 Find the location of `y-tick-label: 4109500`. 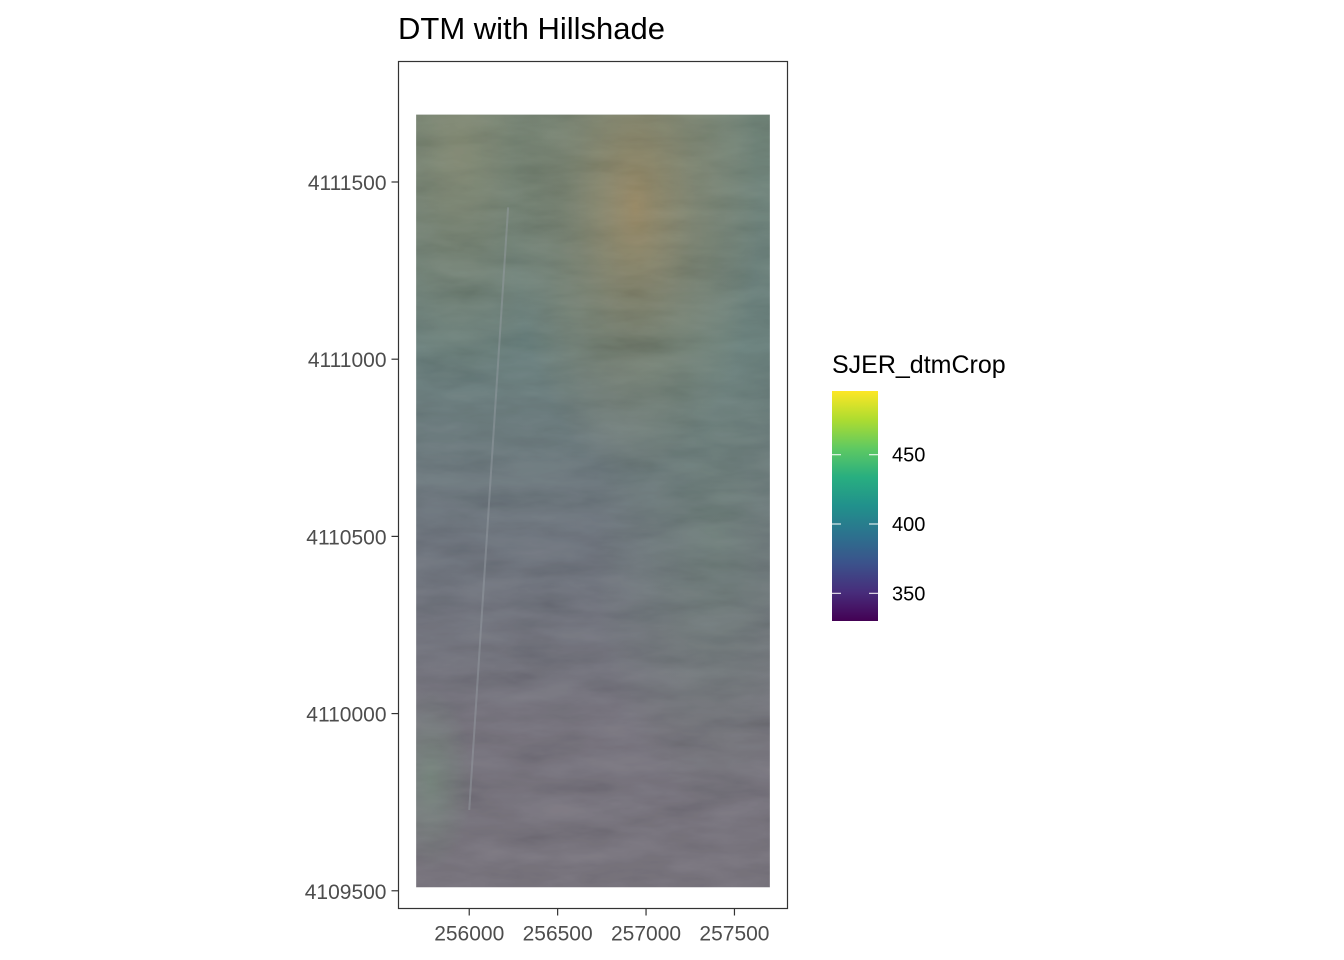

y-tick-label: 4109500 is located at coordinates (346, 892).